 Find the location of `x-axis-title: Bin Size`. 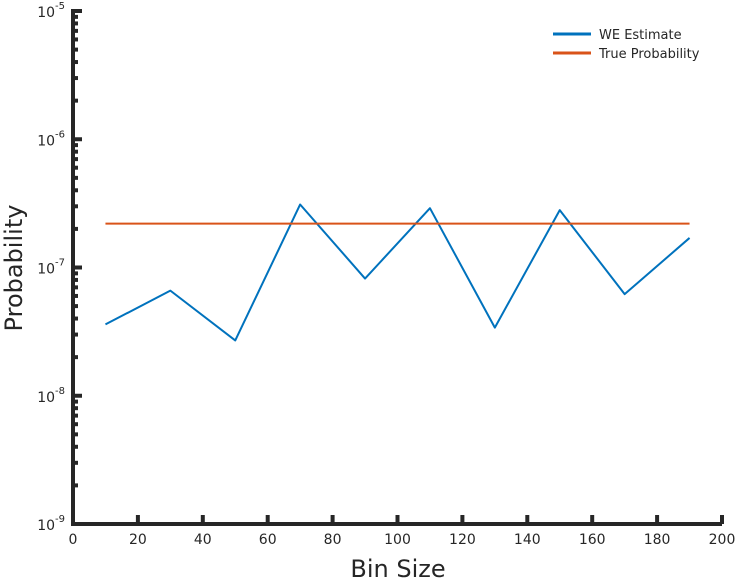

x-axis-title: Bin Size is located at coordinates (397, 568).